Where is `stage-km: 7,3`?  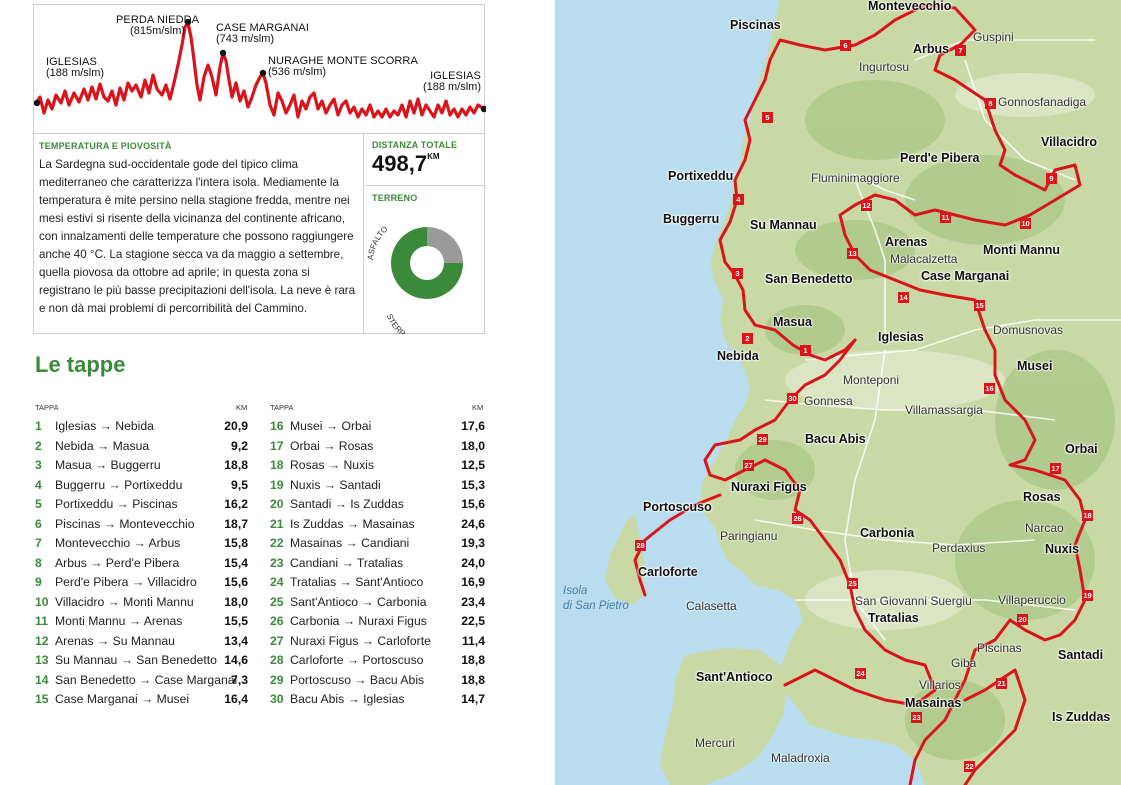
stage-km: 7,3 is located at coordinates (239, 679).